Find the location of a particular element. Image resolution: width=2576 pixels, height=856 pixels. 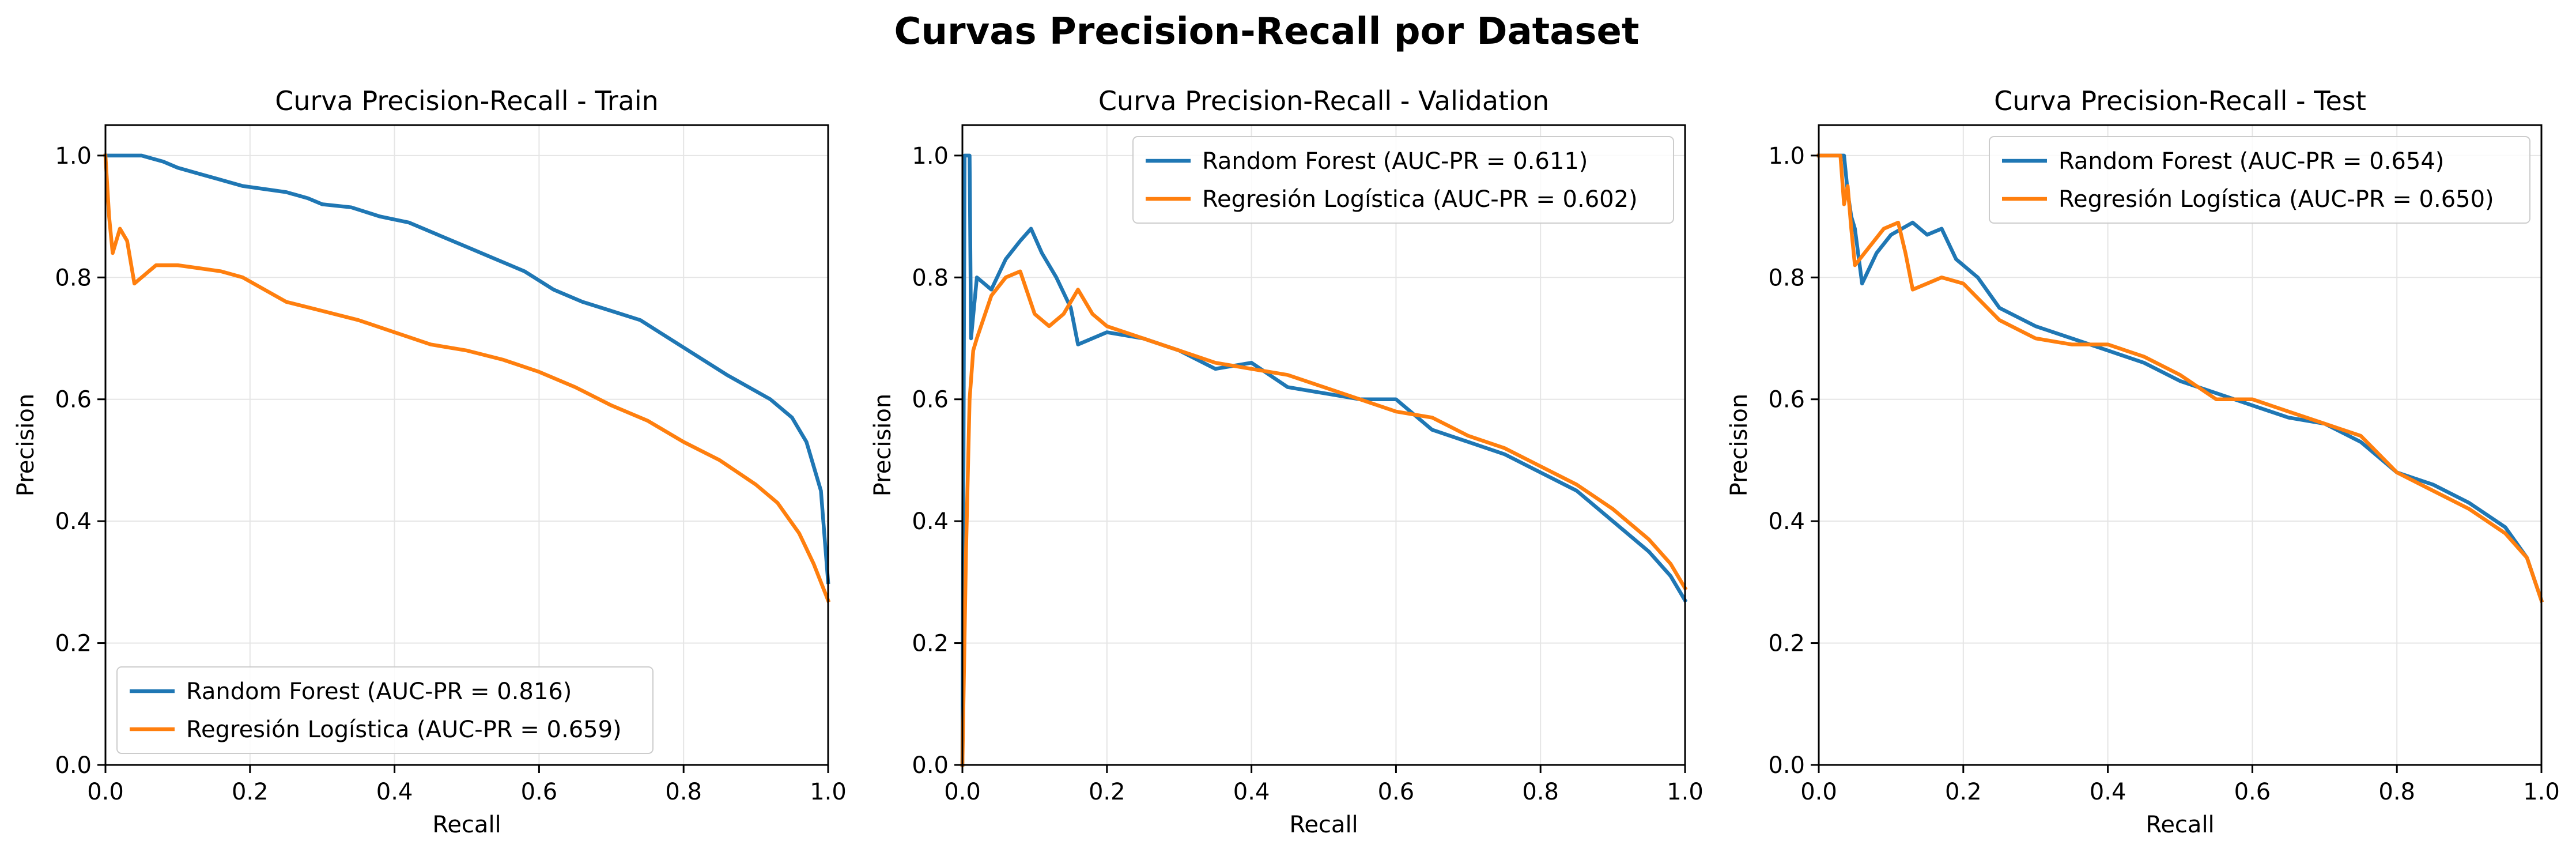

legend-label: Random Forest (AUC-PR = 0.654) is located at coordinates (2251, 161).